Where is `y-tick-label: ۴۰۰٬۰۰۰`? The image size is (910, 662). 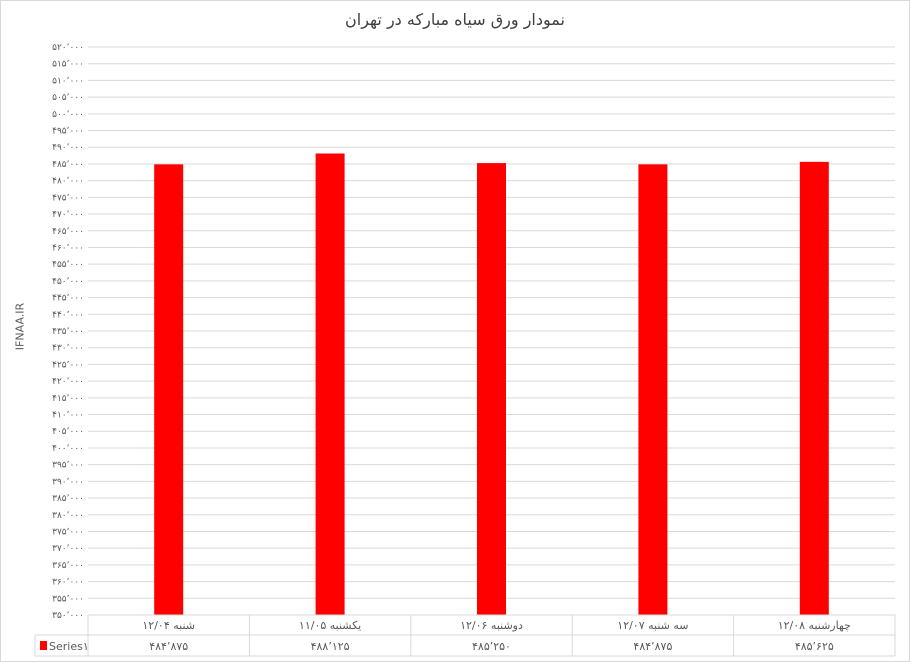 y-tick-label: ۴۰۰٬۰۰۰ is located at coordinates (68, 449).